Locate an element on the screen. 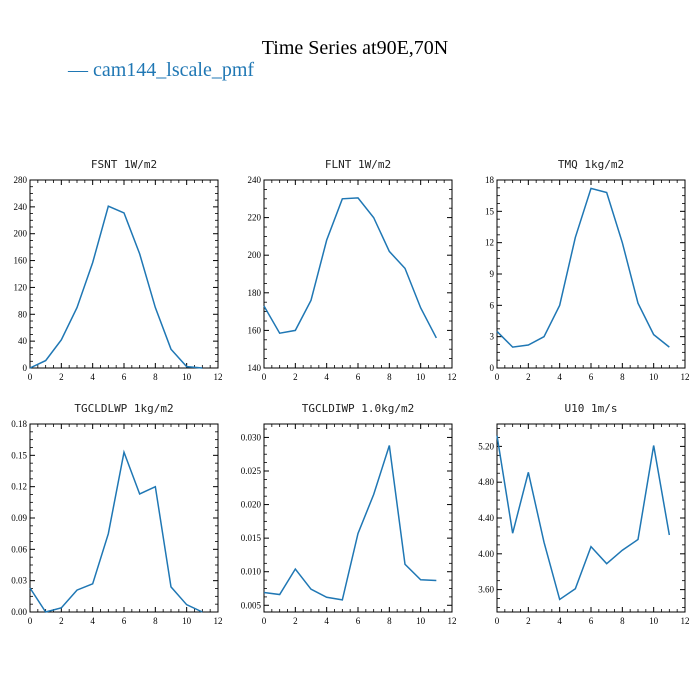  chart-panel-2: FLNT 1W/m2 0 2 4 6 8 10 12 140 160 180 200 220 240 is located at coordinates (352, 270).